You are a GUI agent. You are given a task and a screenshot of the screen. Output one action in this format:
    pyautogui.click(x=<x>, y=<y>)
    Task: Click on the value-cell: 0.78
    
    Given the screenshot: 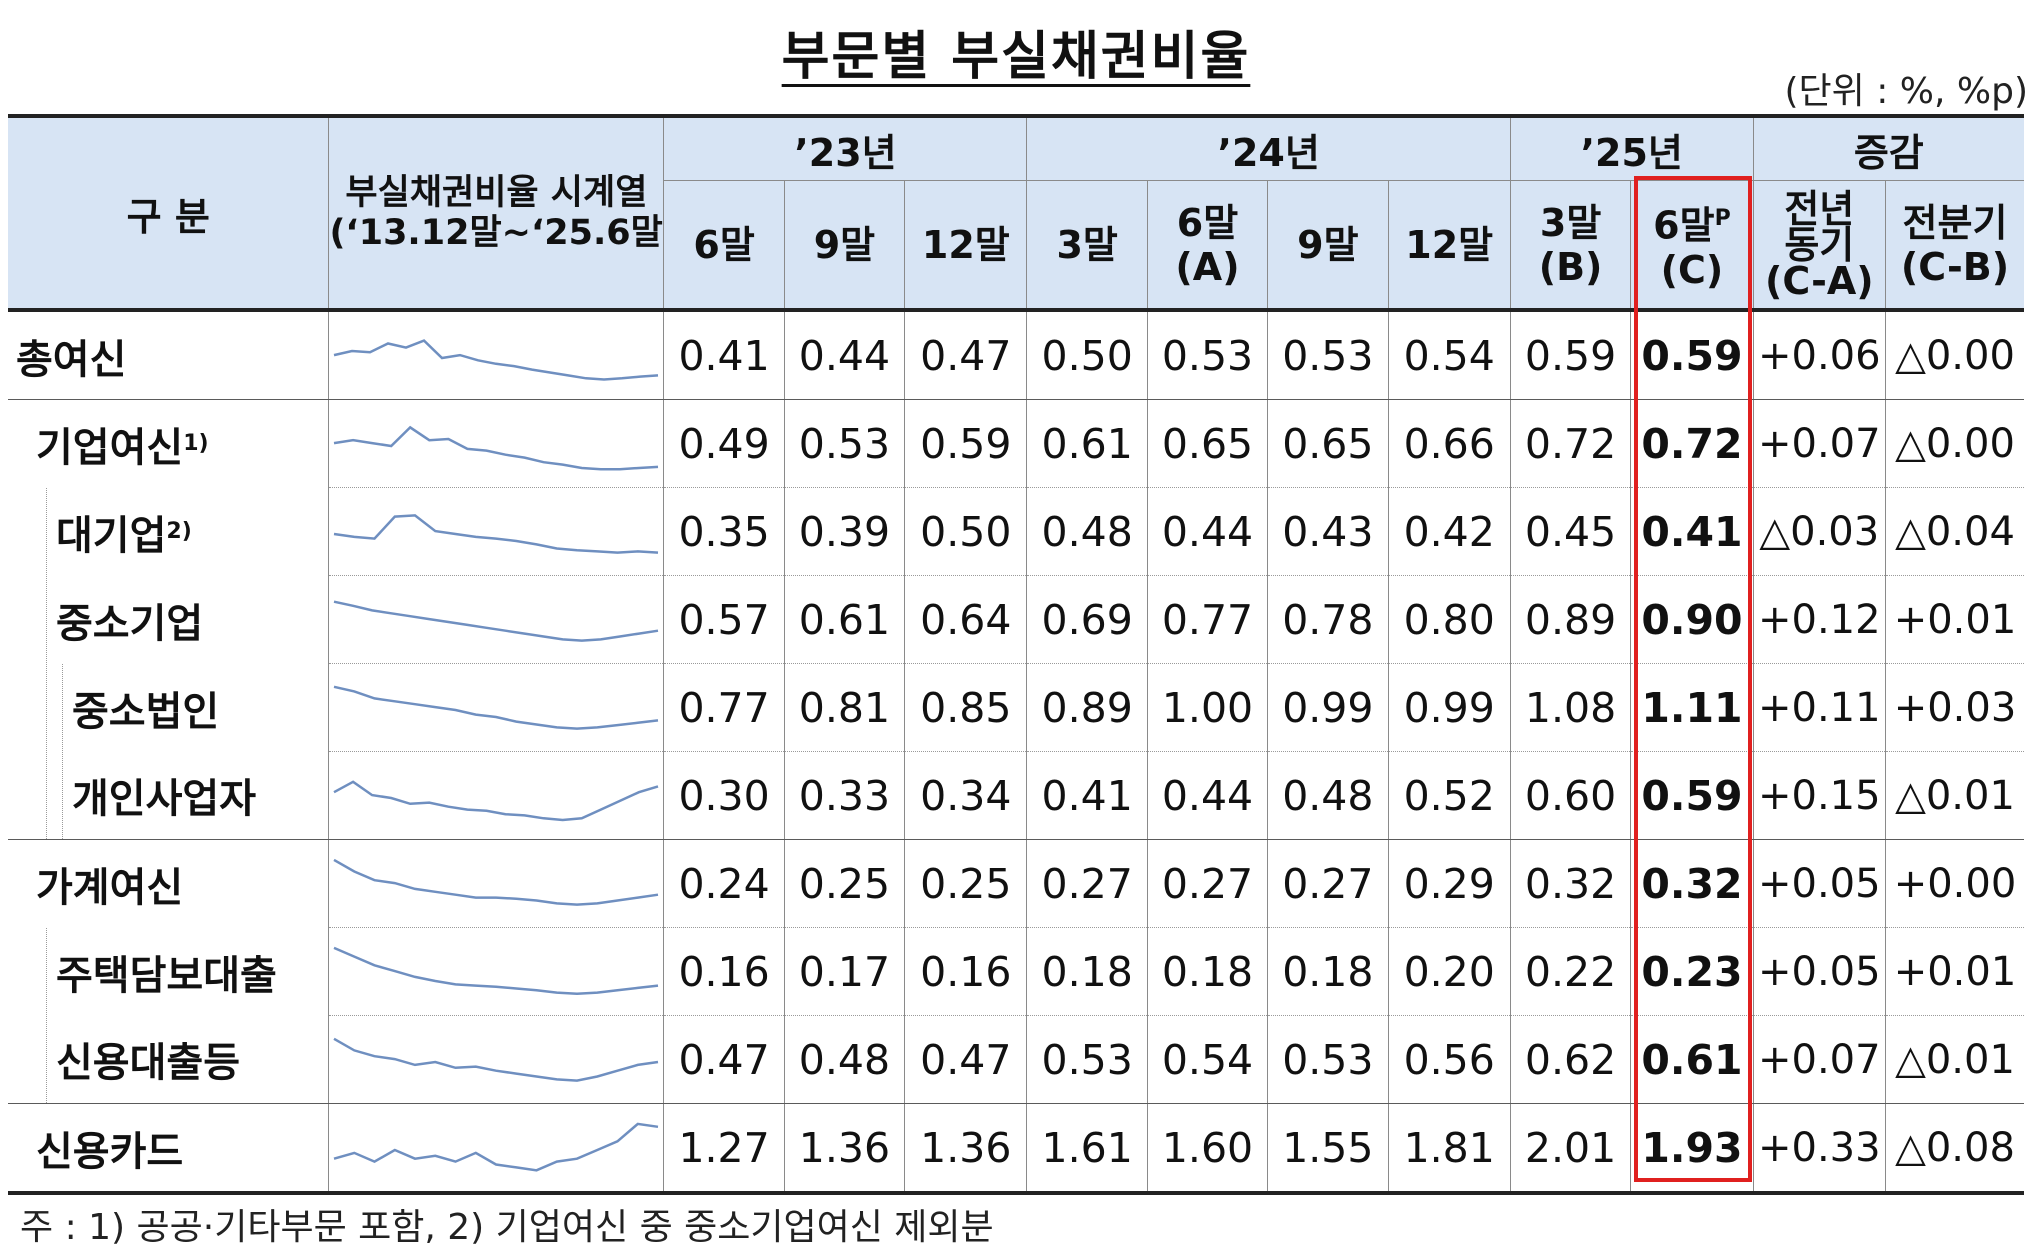 What is the action you would take?
    pyautogui.click(x=1328, y=619)
    